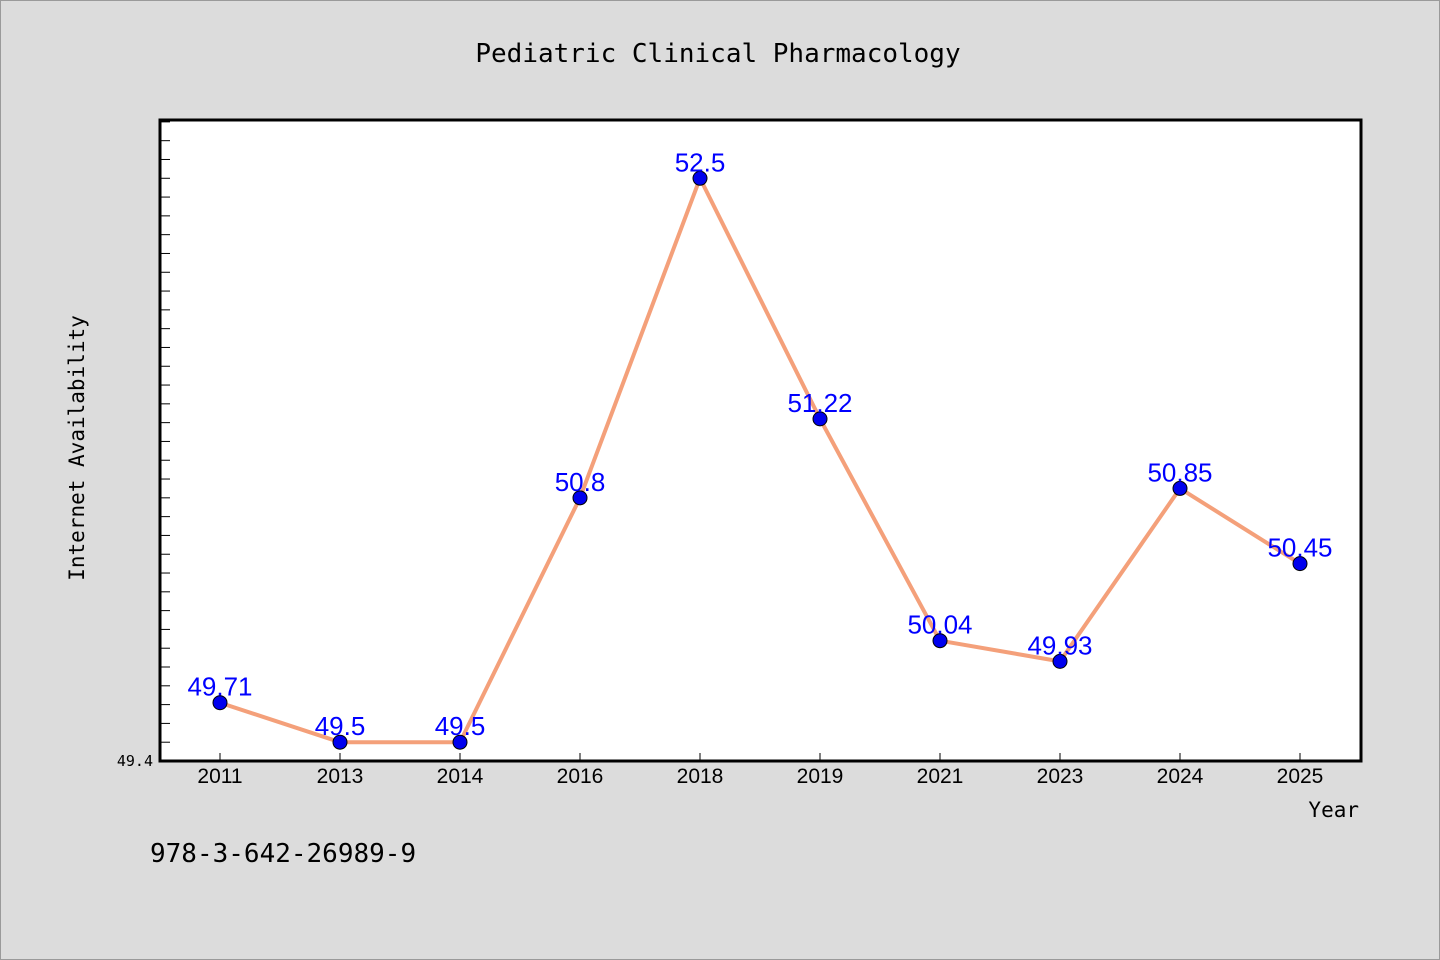 This screenshot has height=960, width=1440. What do you see at coordinates (283, 854) in the screenshot?
I see `isbn-text: 978-3-642-26989-9` at bounding box center [283, 854].